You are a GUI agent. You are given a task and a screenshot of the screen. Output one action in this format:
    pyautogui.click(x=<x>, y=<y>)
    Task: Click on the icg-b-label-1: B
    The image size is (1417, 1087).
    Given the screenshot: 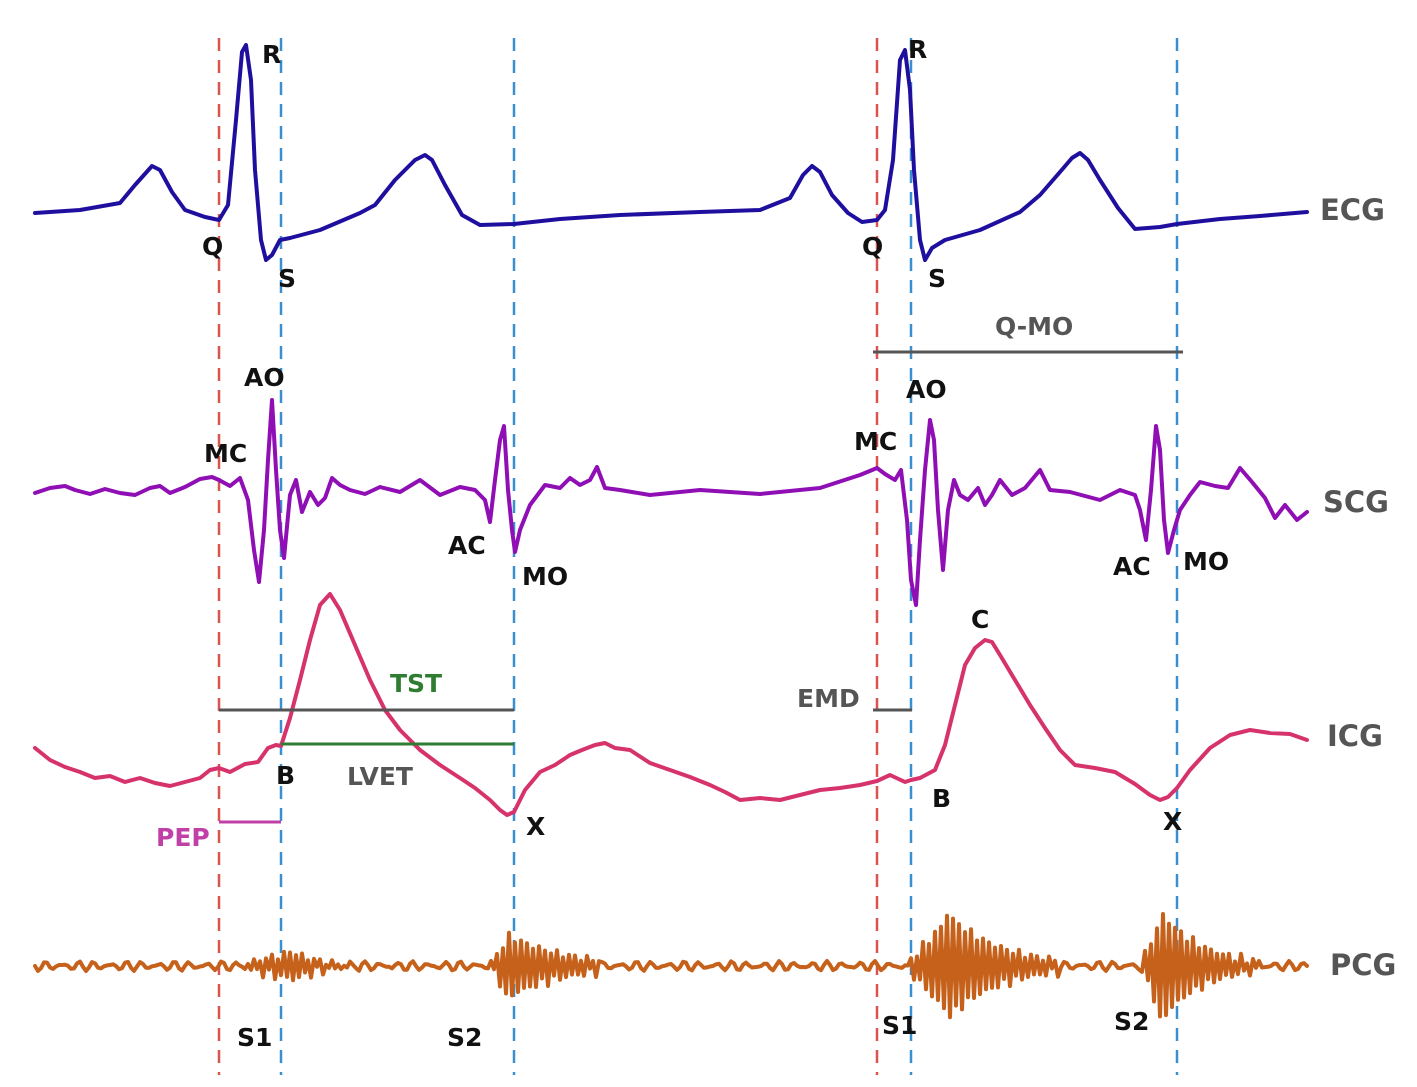 What is the action you would take?
    pyautogui.click(x=285, y=775)
    